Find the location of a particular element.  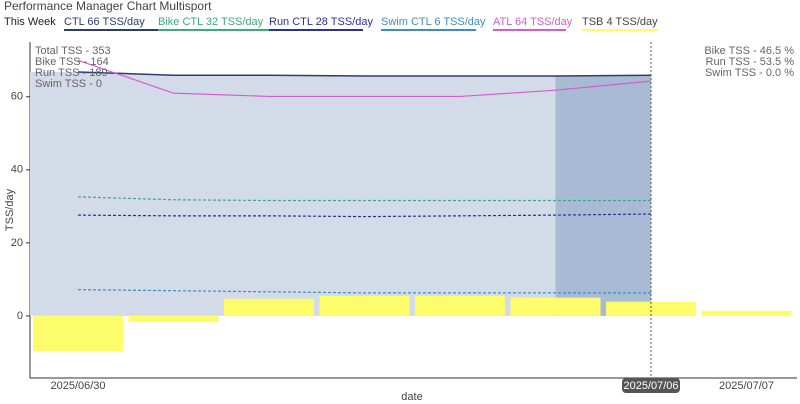

legend-label: Run CTL 28 TSS/day is located at coordinates (321, 22).